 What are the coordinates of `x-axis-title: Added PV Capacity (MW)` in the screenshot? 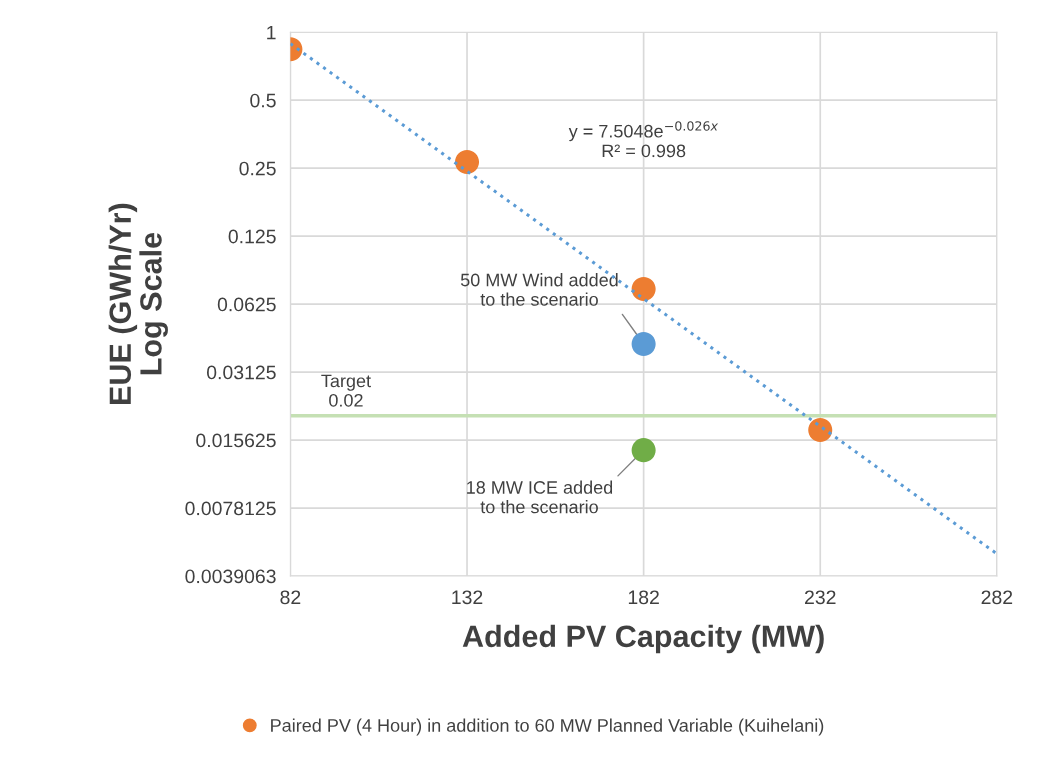 It's located at (643, 639).